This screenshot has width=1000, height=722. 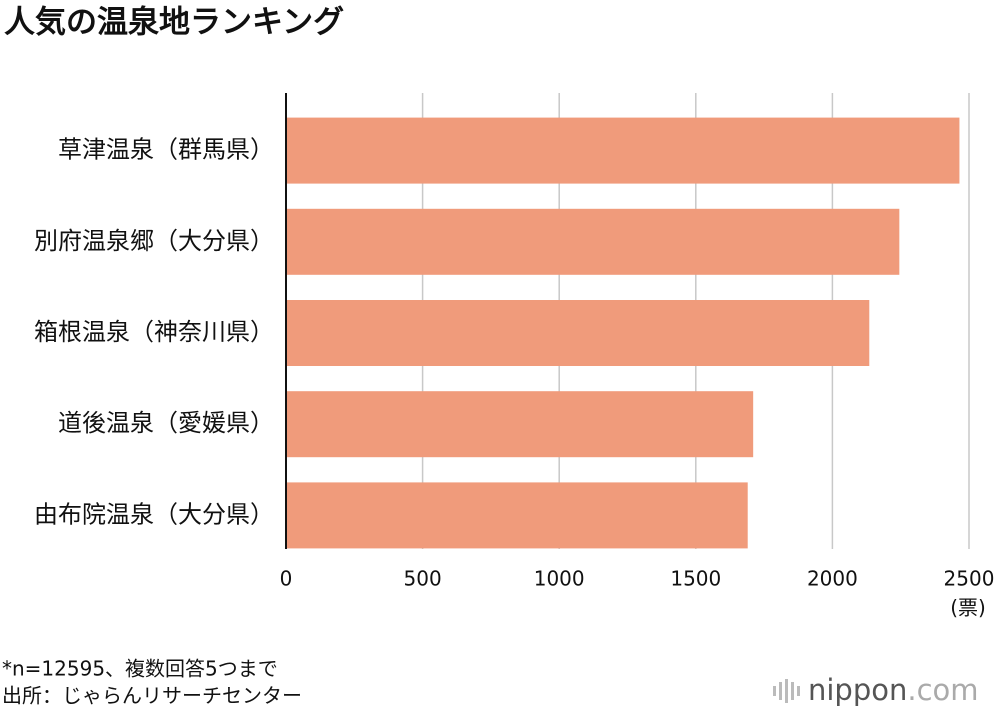 I want to click on logo: nippon.com, so click(x=876, y=690).